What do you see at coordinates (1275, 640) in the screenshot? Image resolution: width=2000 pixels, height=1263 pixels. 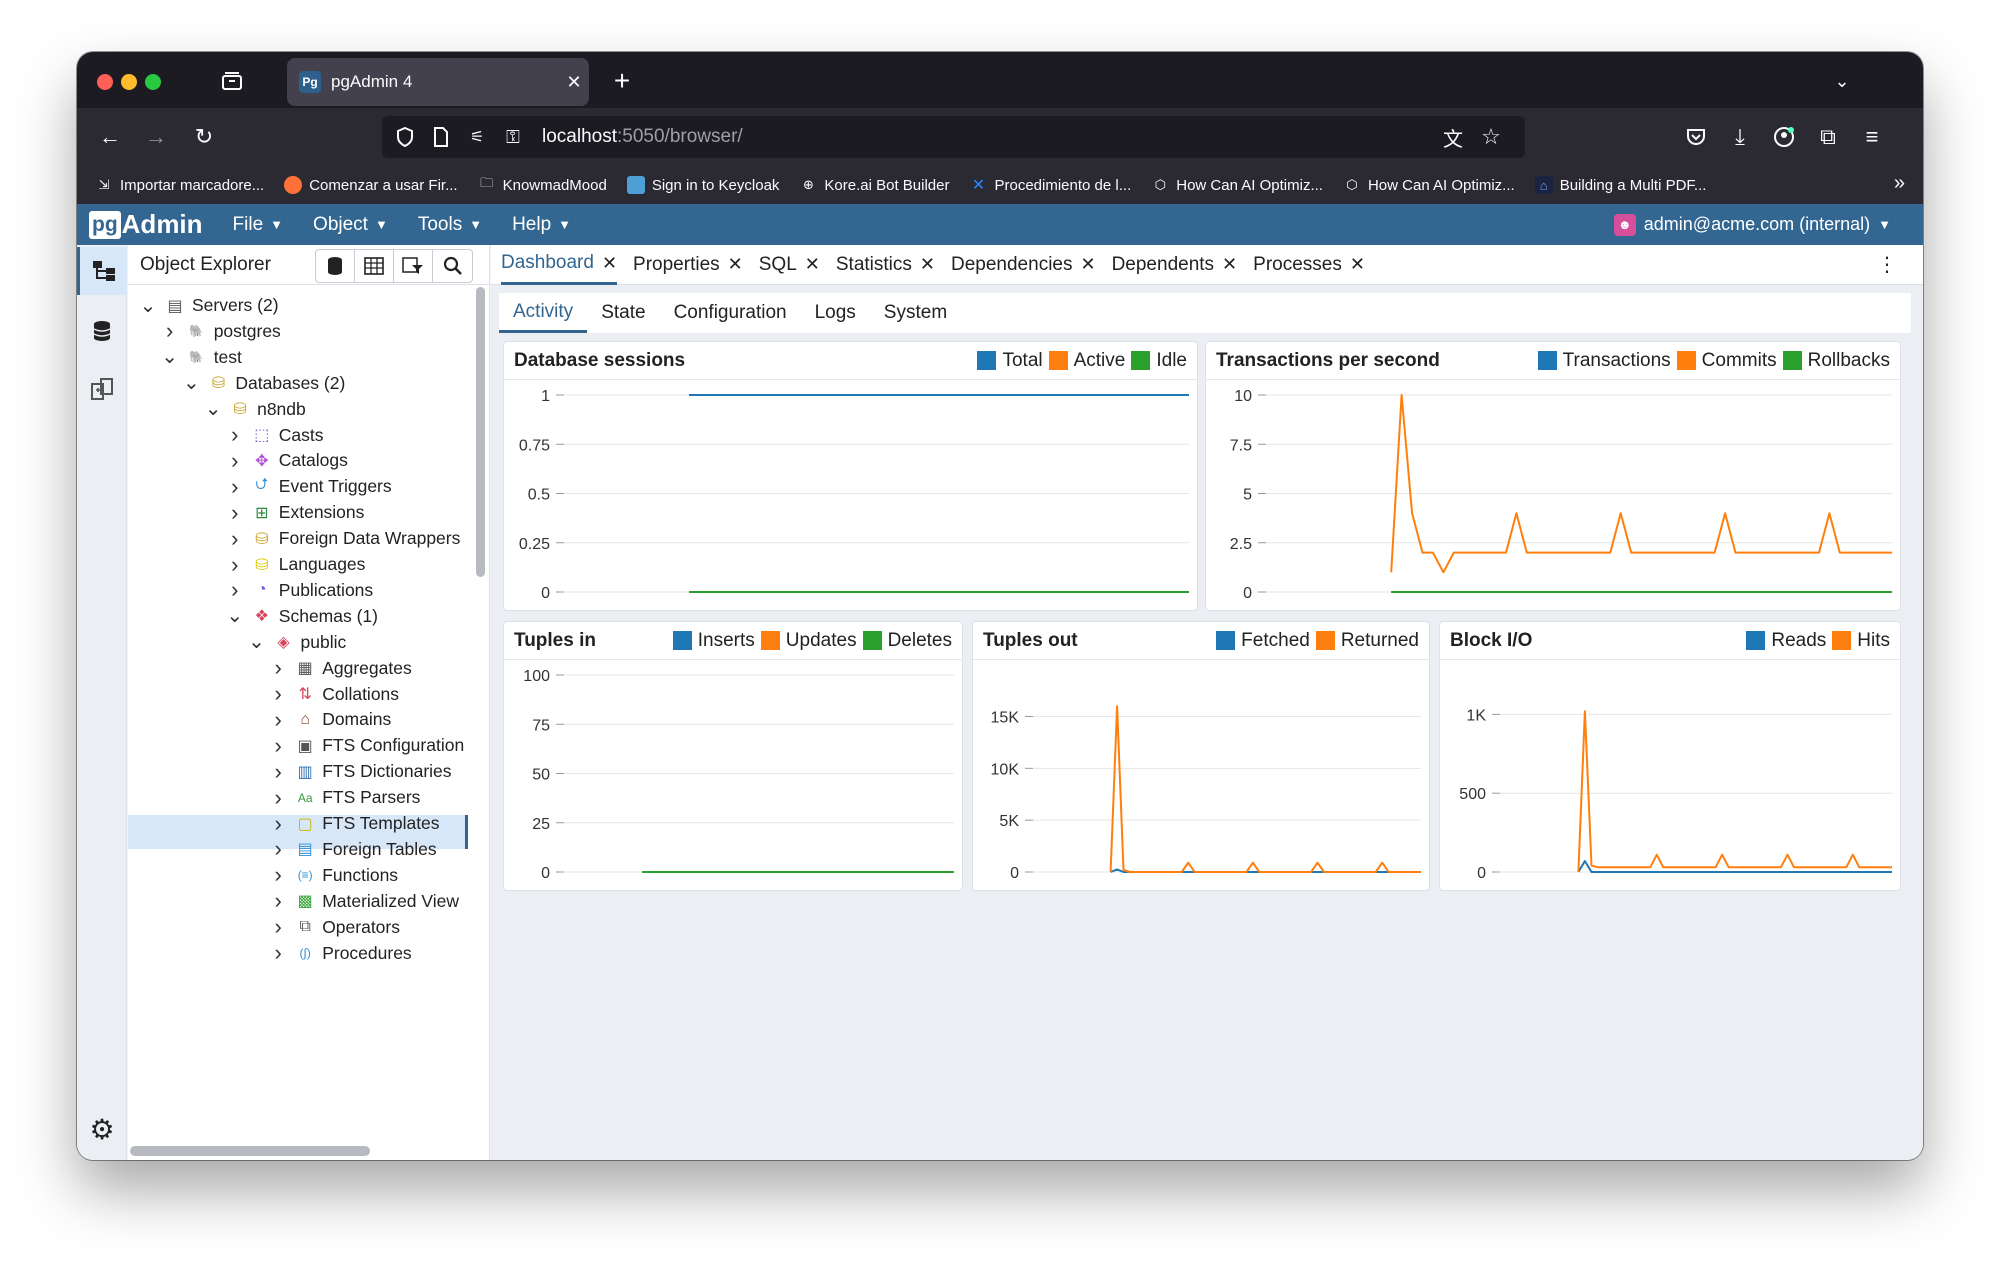 I see `legend-label: Fetched` at bounding box center [1275, 640].